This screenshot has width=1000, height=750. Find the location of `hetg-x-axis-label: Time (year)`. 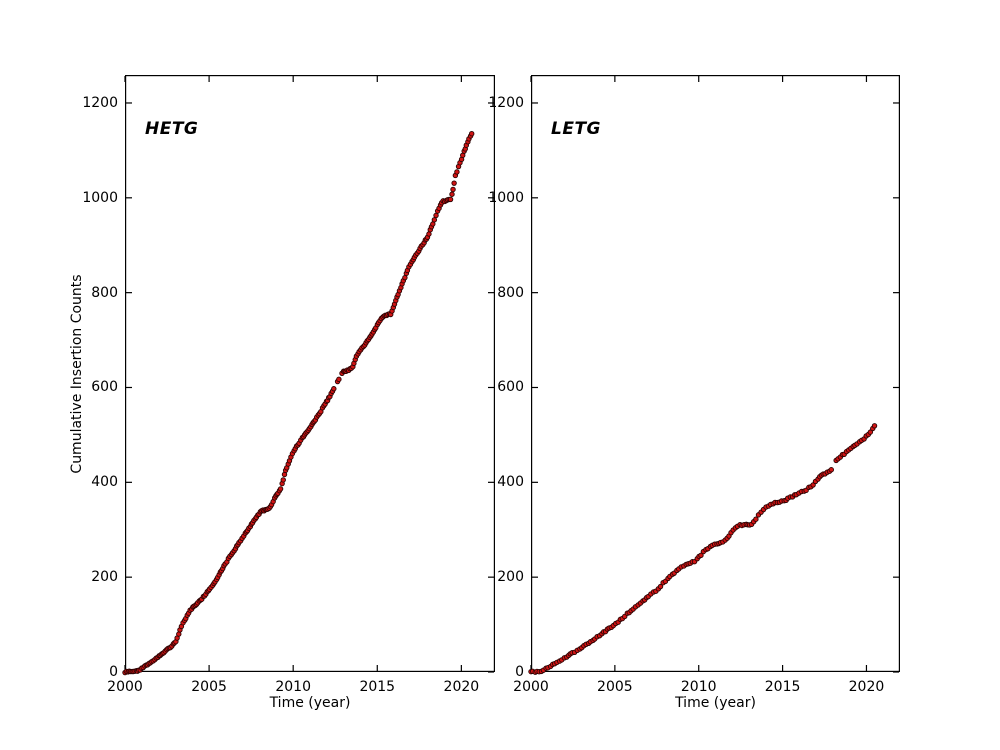

hetg-x-axis-label: Time (year) is located at coordinates (310, 703).